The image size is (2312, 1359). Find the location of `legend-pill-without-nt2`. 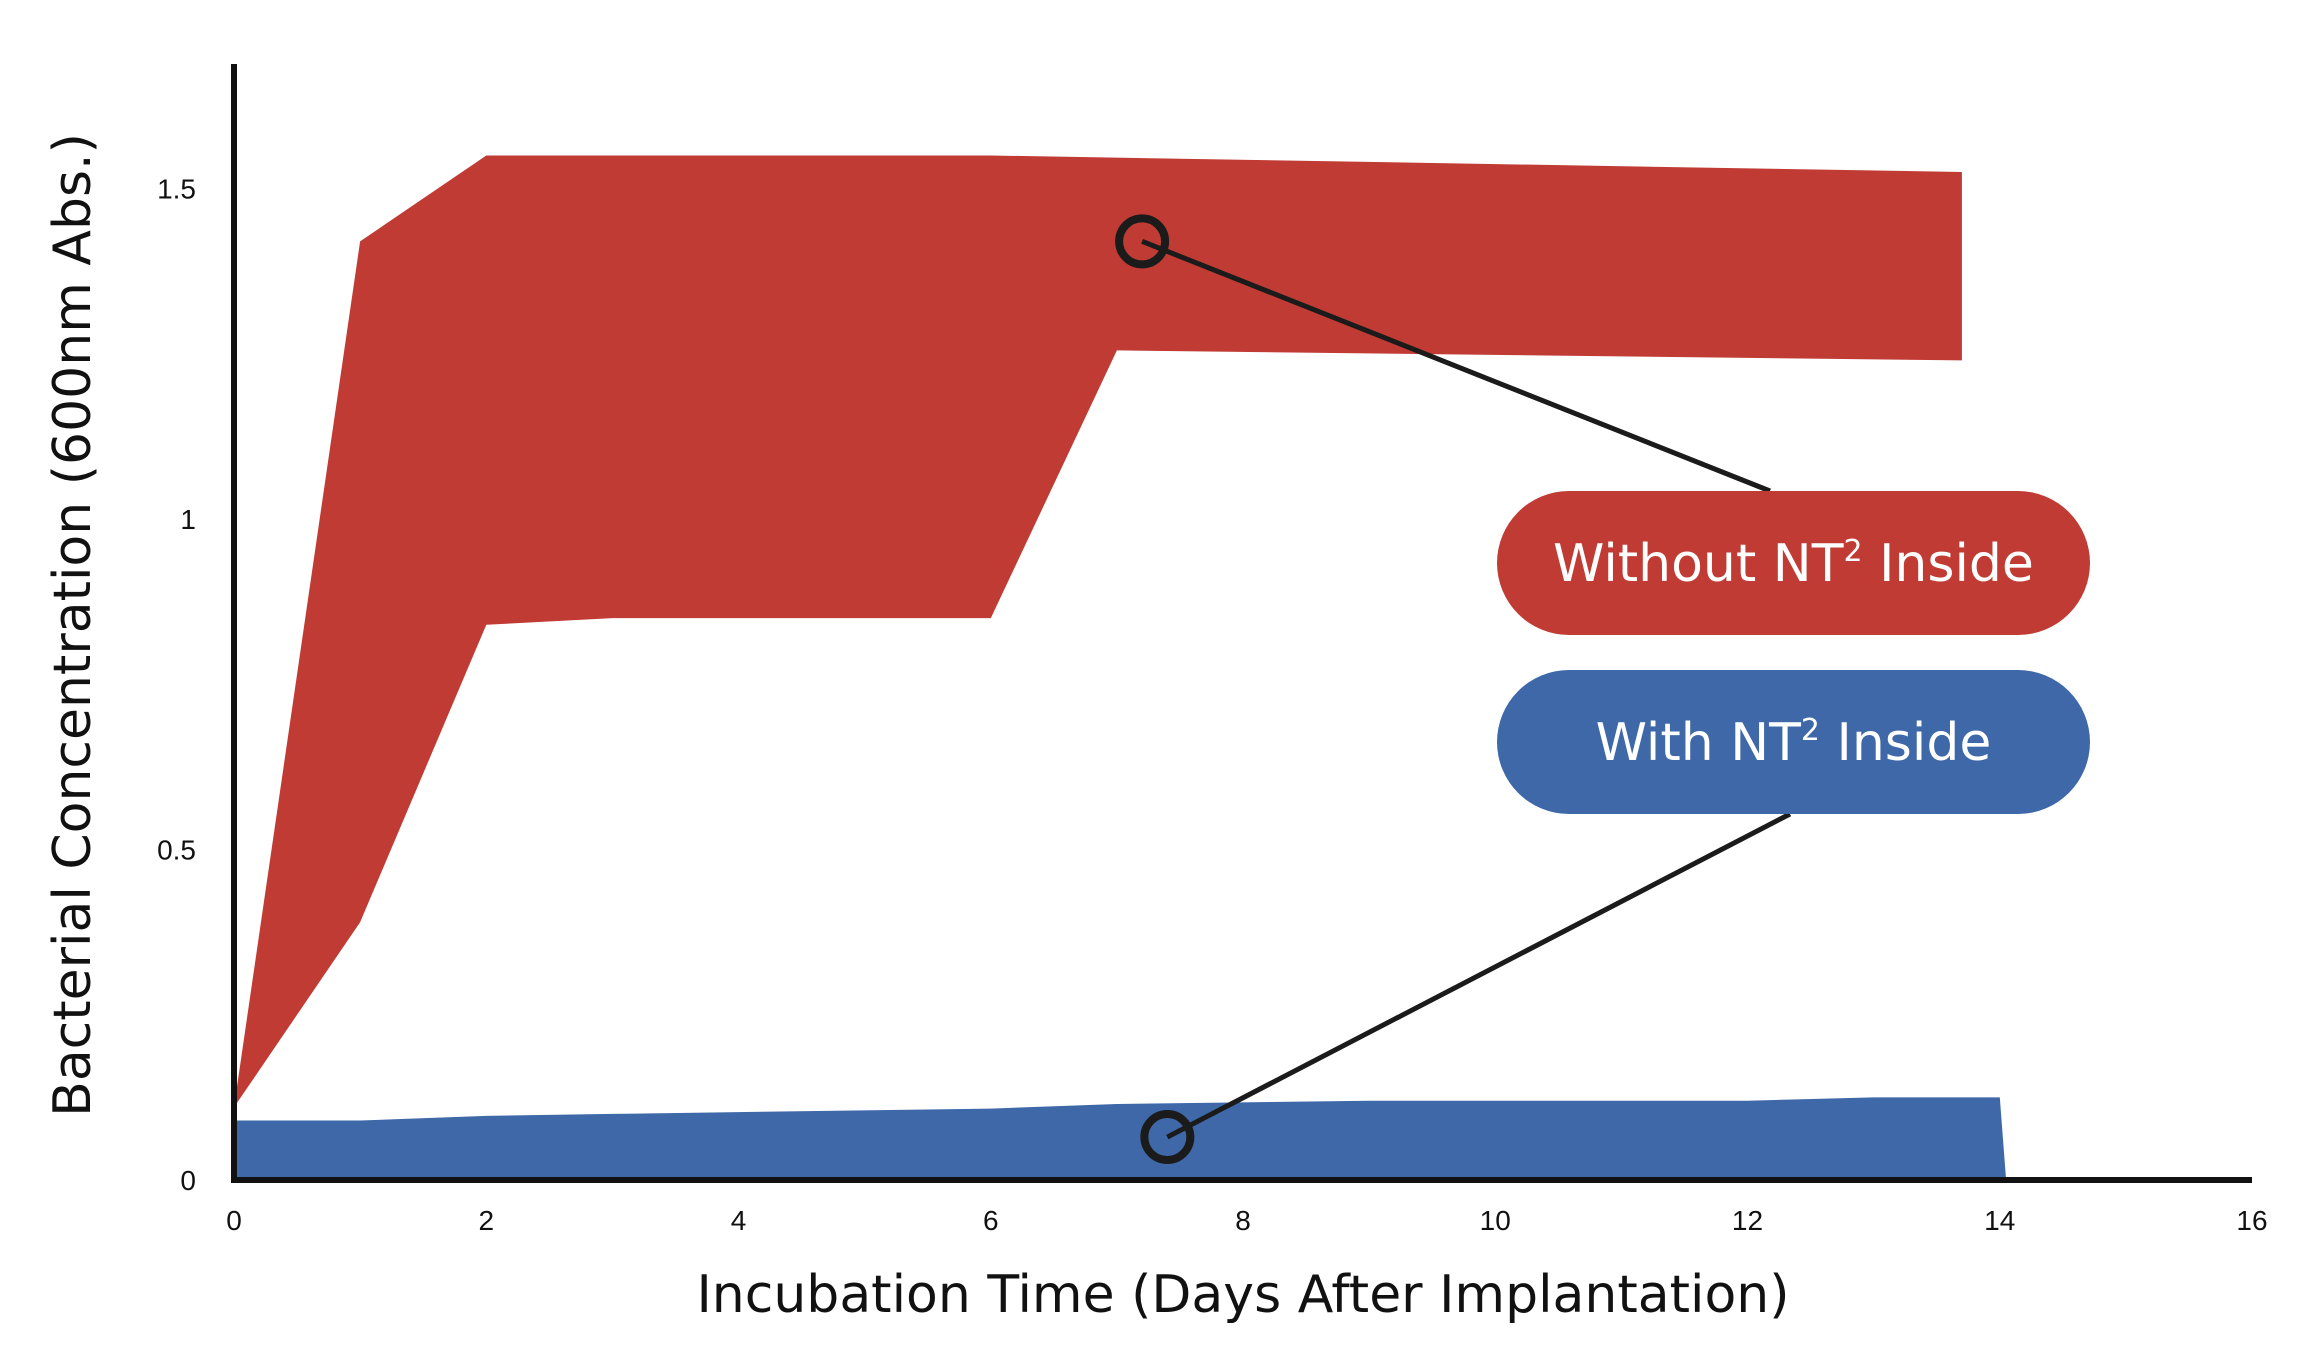

legend-pill-without-nt2 is located at coordinates (1793, 563).